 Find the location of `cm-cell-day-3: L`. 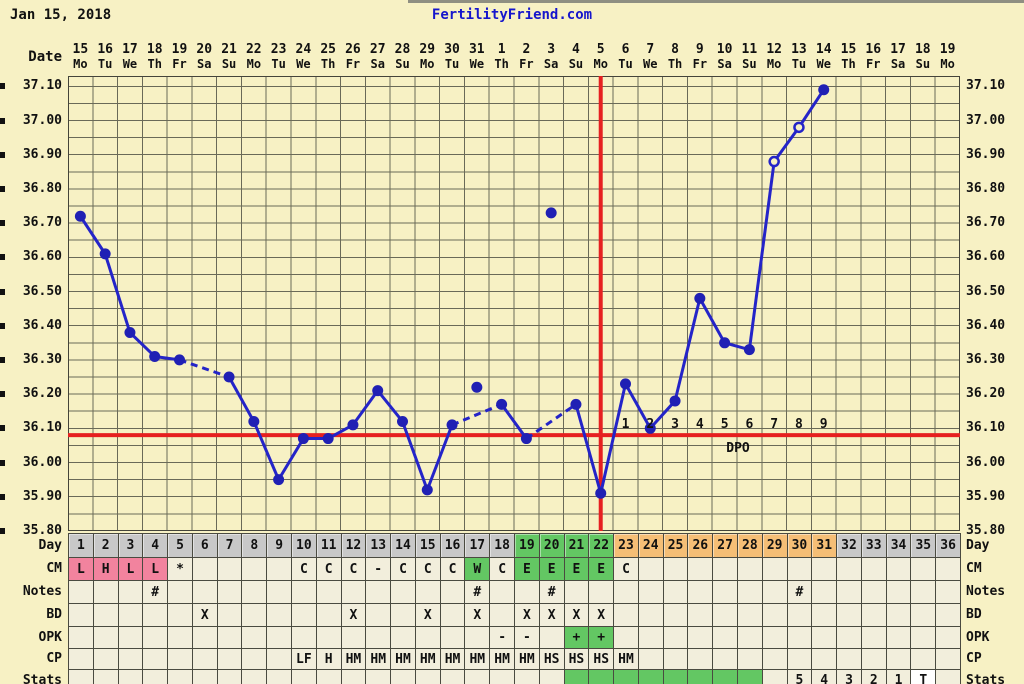

cm-cell-day-3: L is located at coordinates (130, 569).